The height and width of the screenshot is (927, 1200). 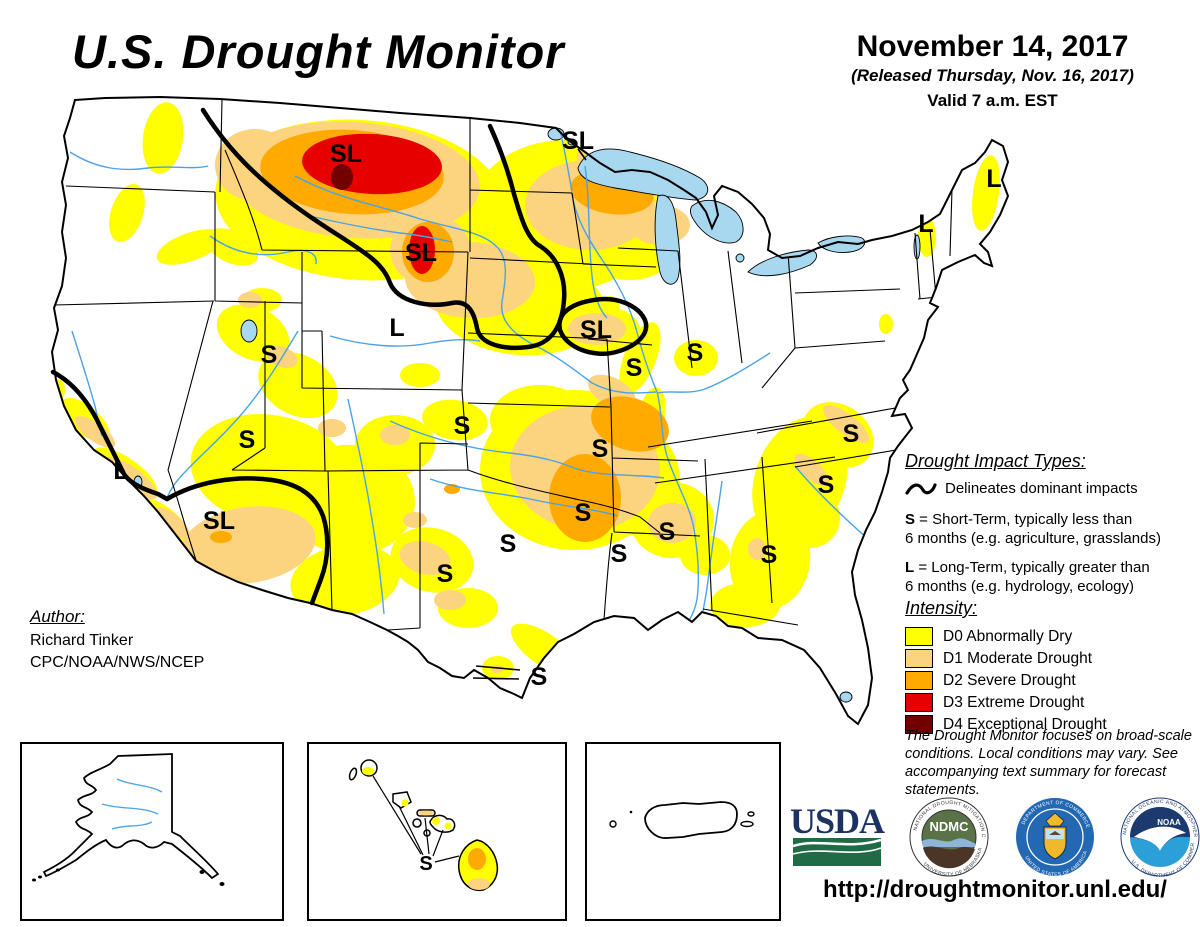 I want to click on intensity-row-d4: D4 Exceptional Drought, so click(x=1052, y=724).